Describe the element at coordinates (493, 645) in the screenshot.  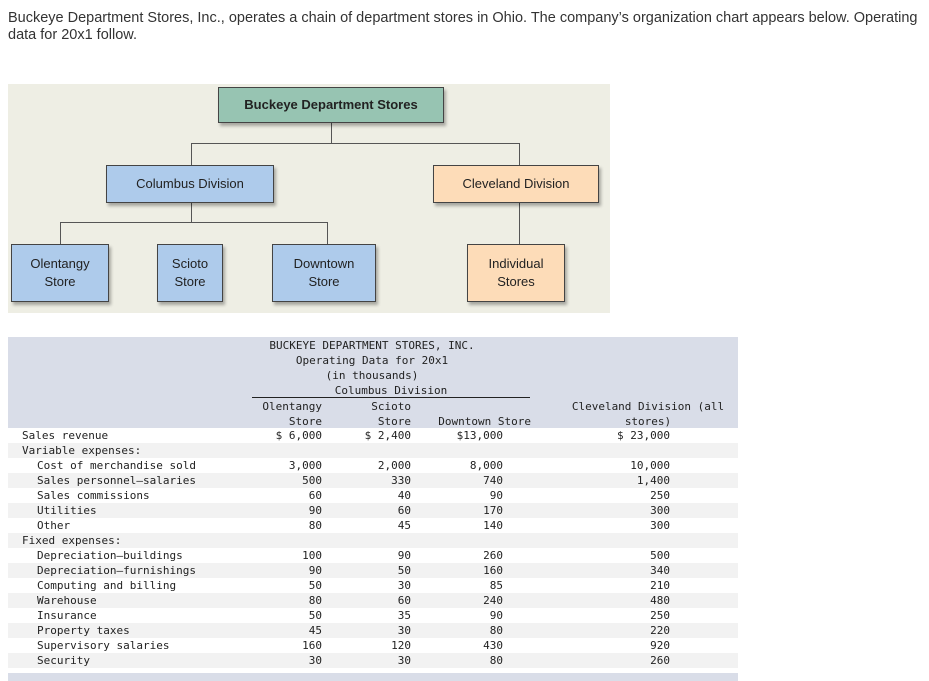
I see `cell-value: 430` at that location.